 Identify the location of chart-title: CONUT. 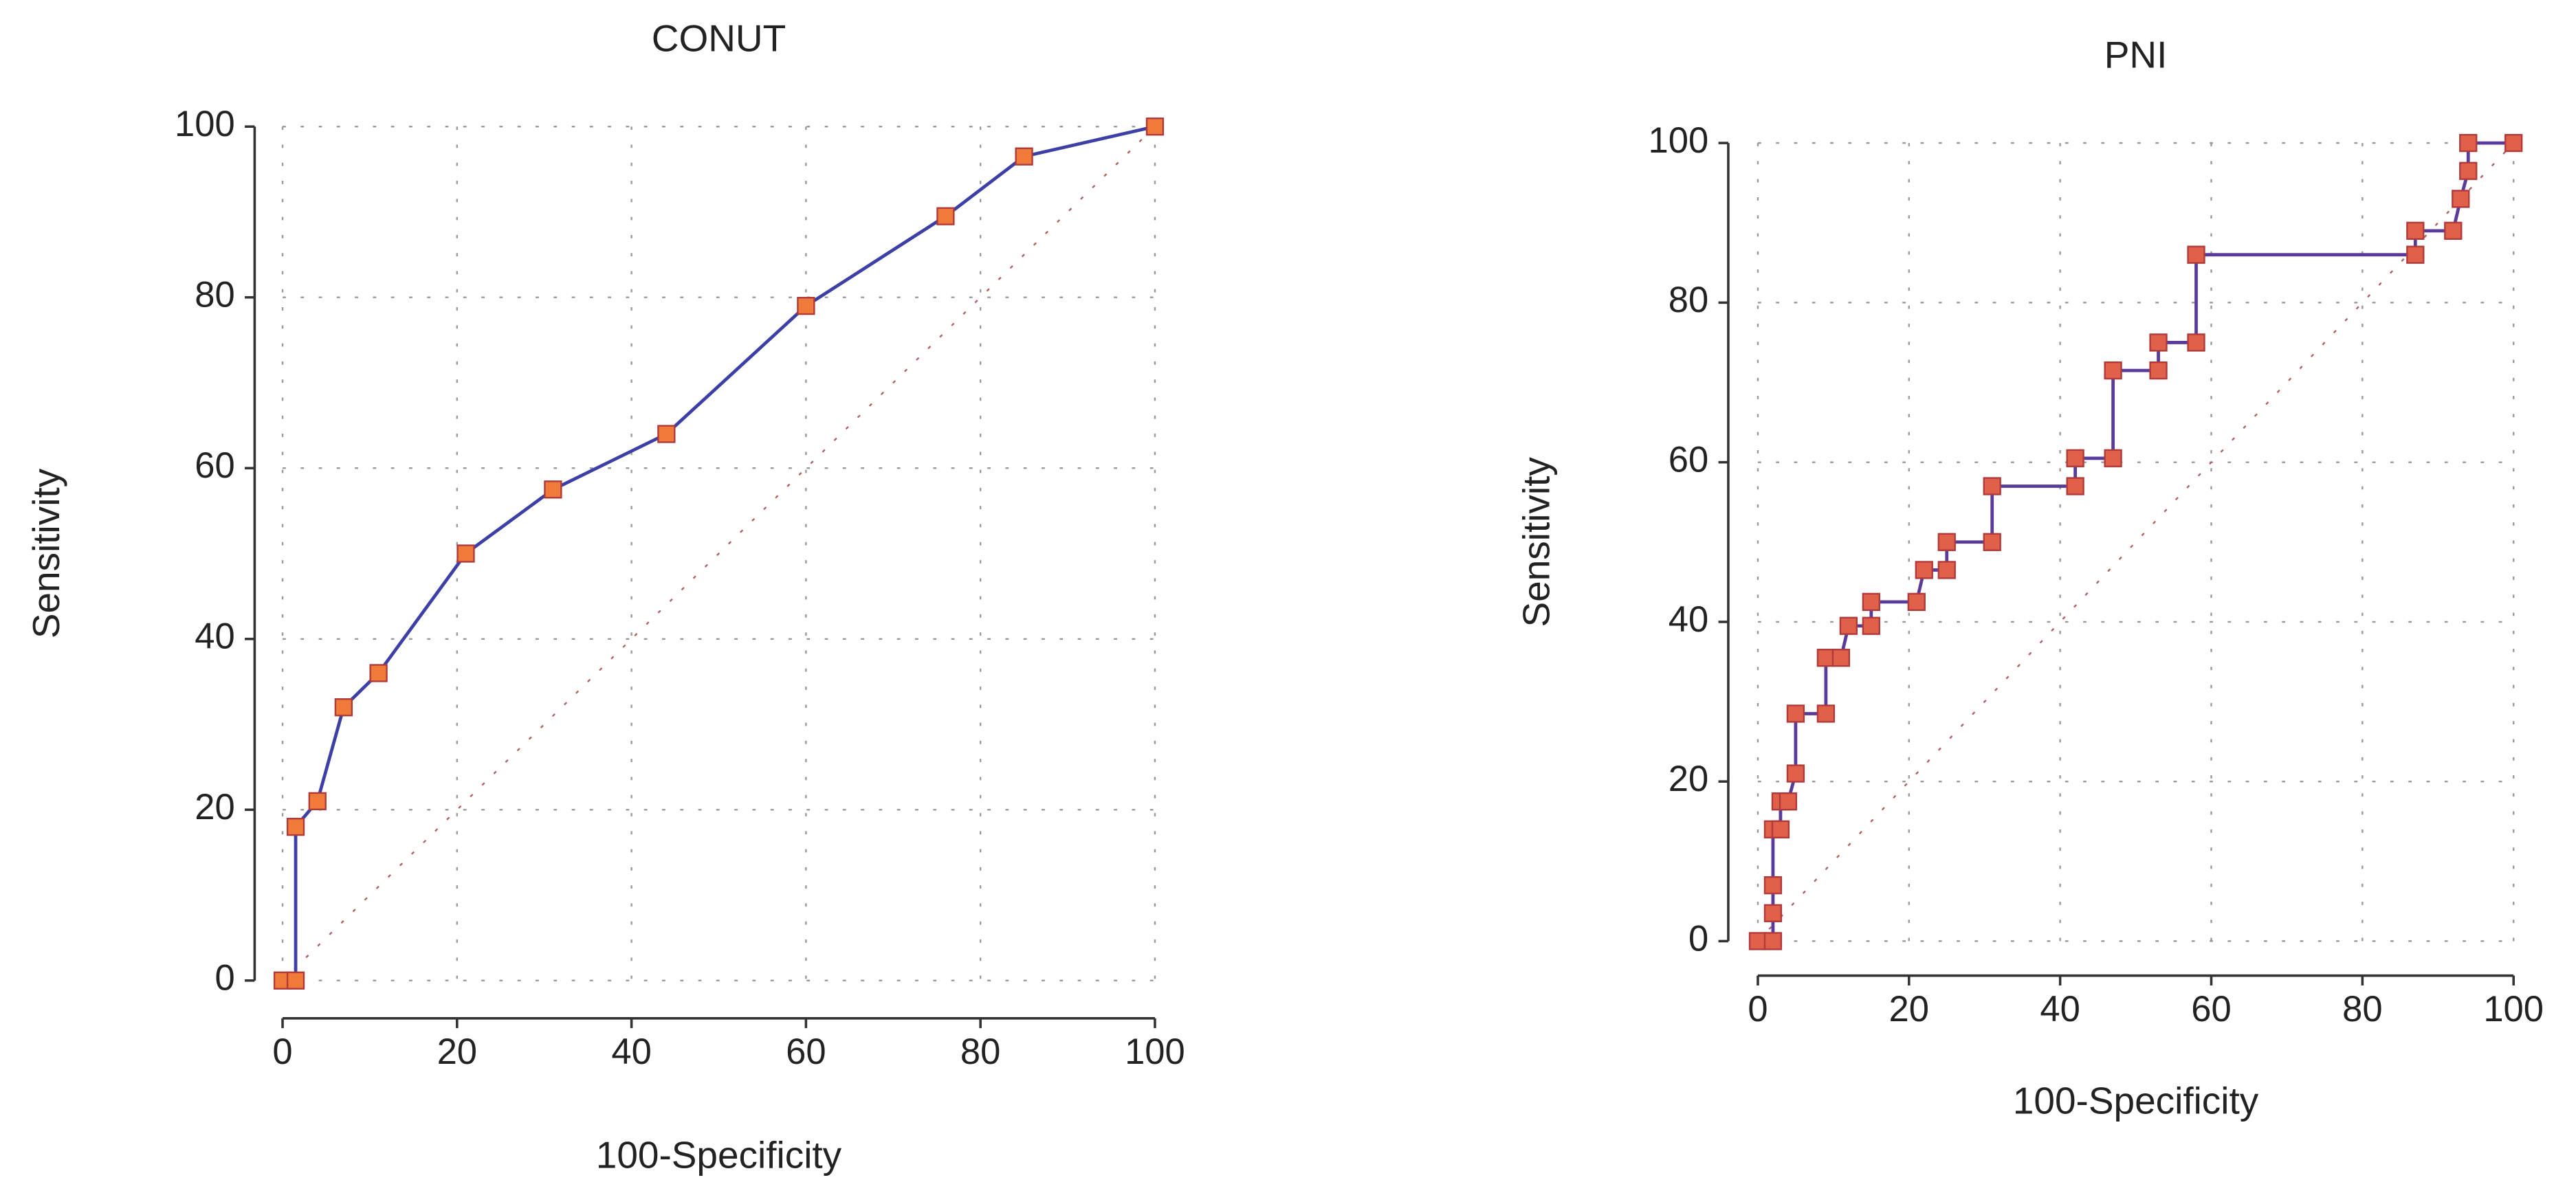
(719, 37).